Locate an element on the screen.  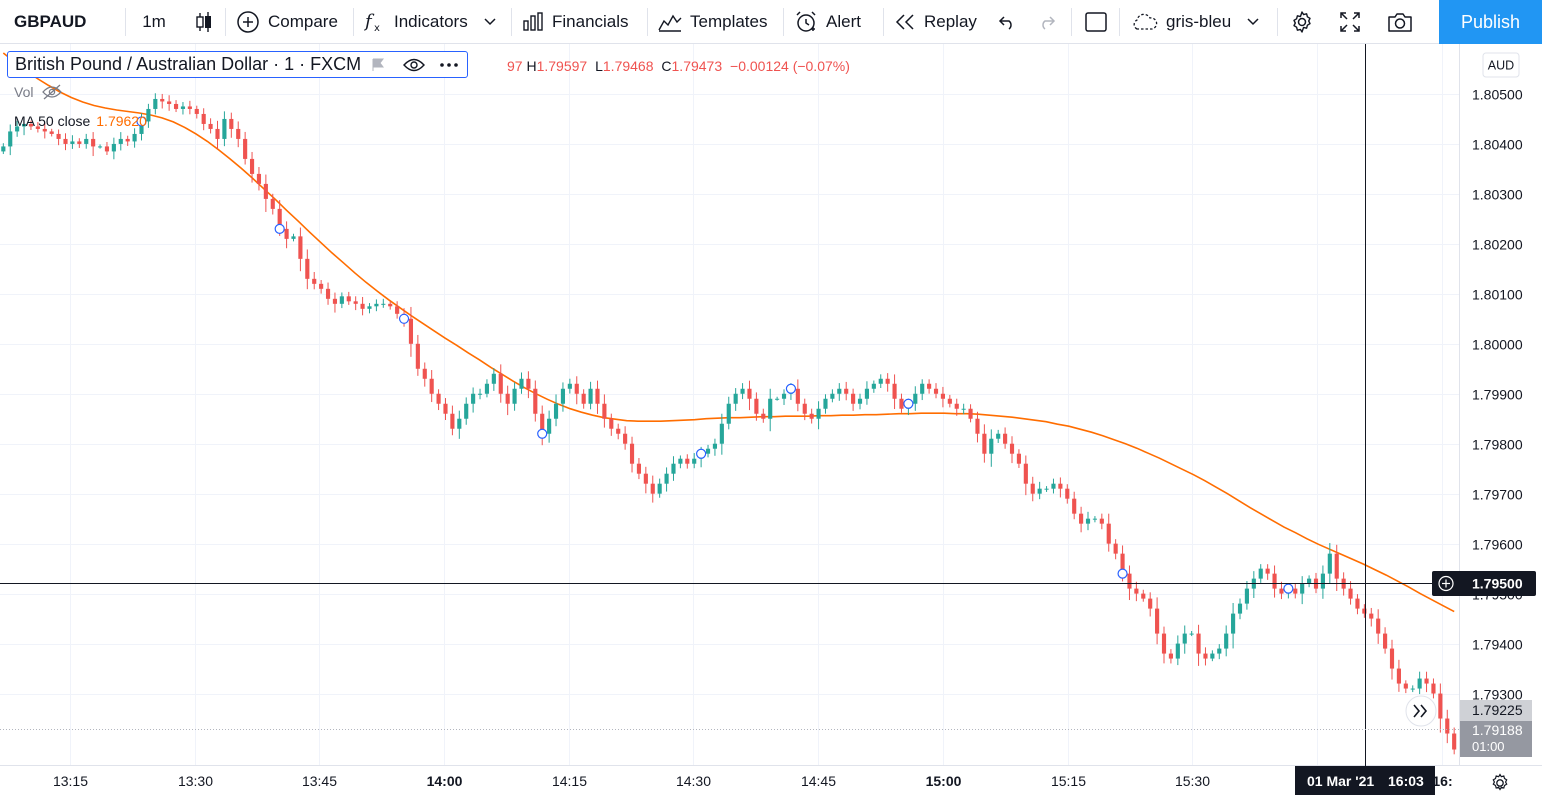
compare-button: Compare is located at coordinates (290, 22).